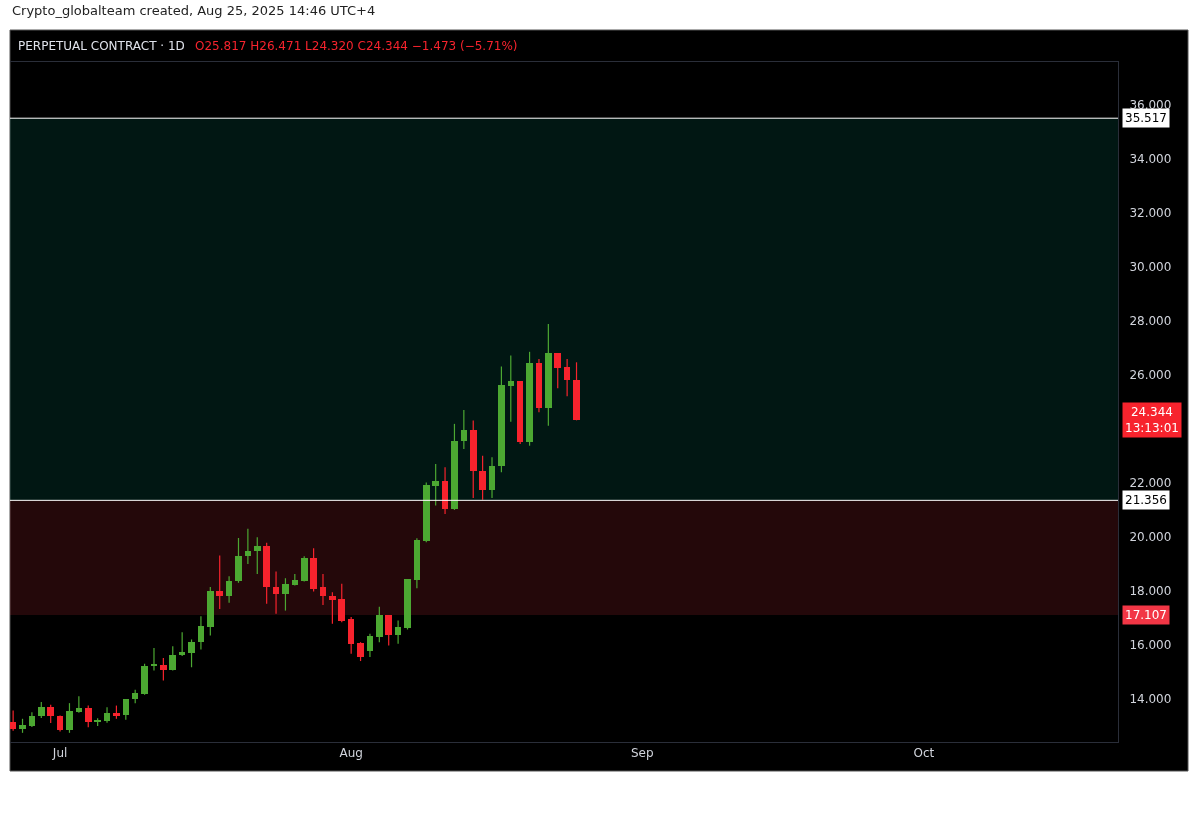 The image size is (1200, 837). What do you see at coordinates (1152, 420) in the screenshot?
I see `text: 24.344 13:13:01` at bounding box center [1152, 420].